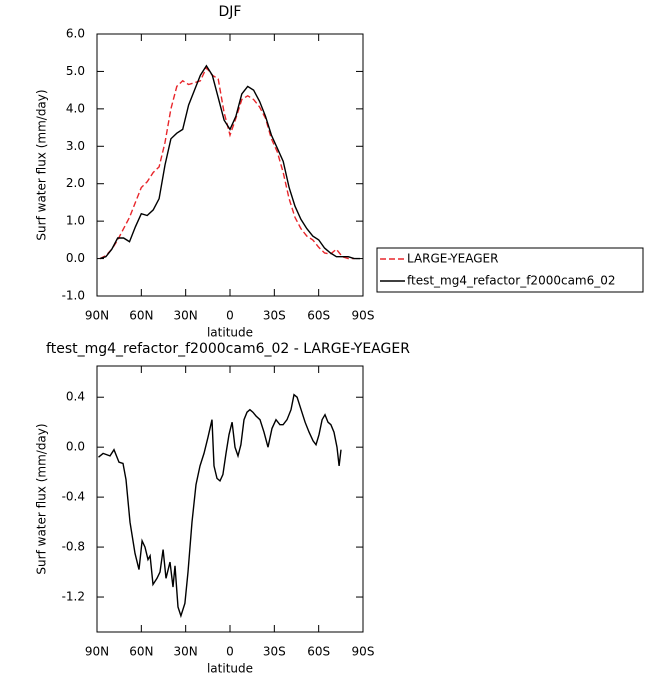  What do you see at coordinates (75, 34) in the screenshot?
I see `y-tick-label: 6.0` at bounding box center [75, 34].